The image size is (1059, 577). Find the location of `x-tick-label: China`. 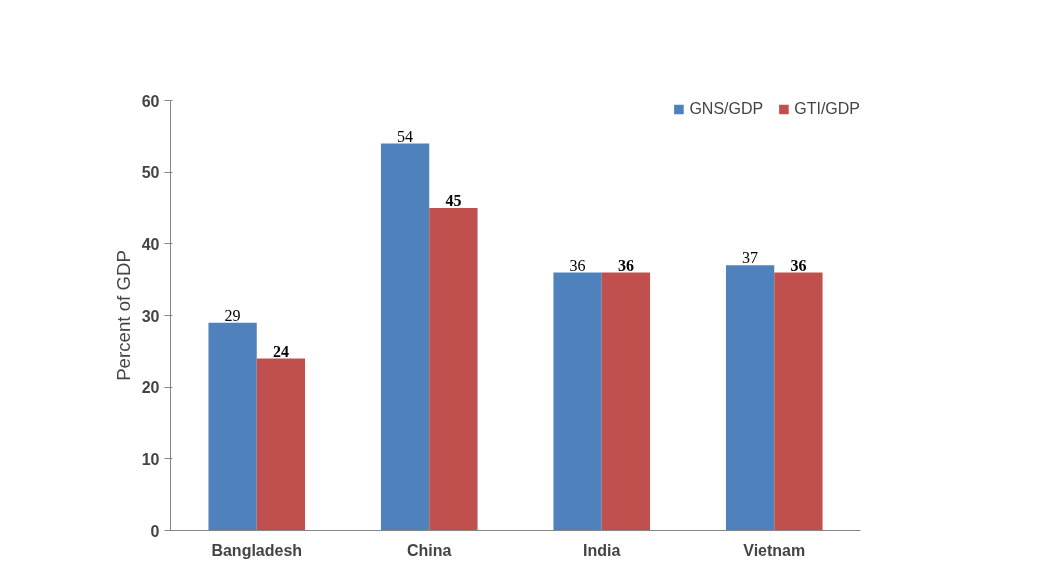

x-tick-label: China is located at coordinates (429, 550).